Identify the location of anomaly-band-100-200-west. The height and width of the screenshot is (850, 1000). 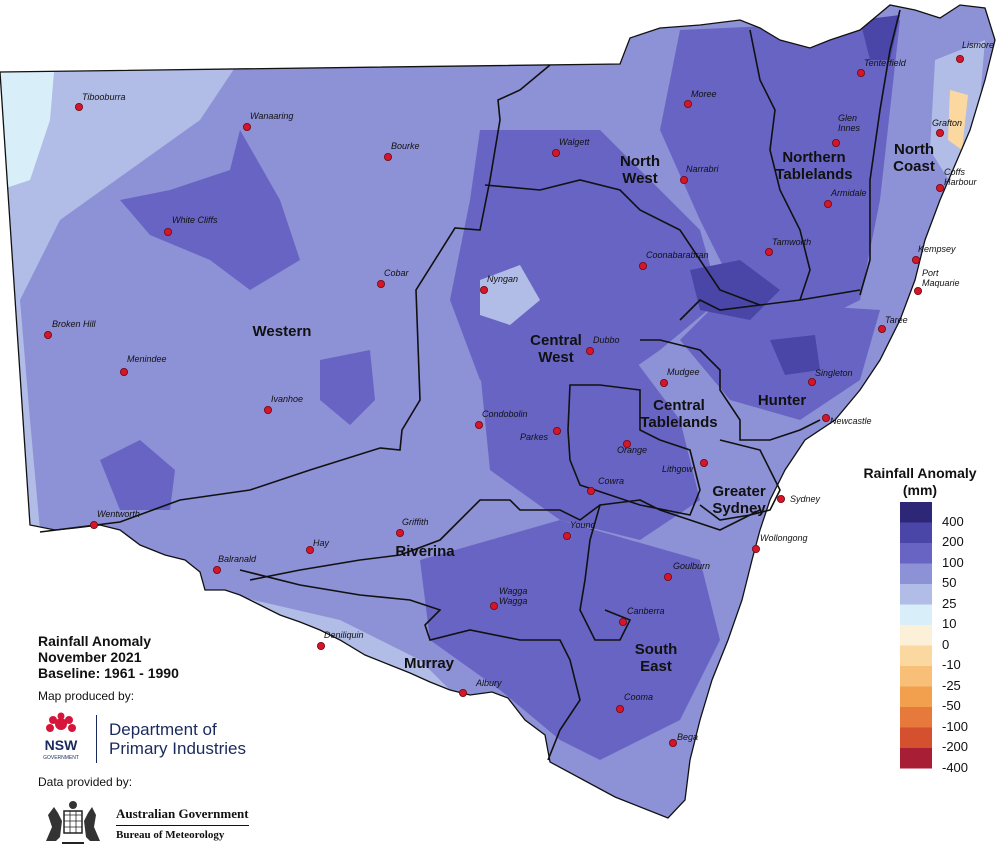
(210, 210).